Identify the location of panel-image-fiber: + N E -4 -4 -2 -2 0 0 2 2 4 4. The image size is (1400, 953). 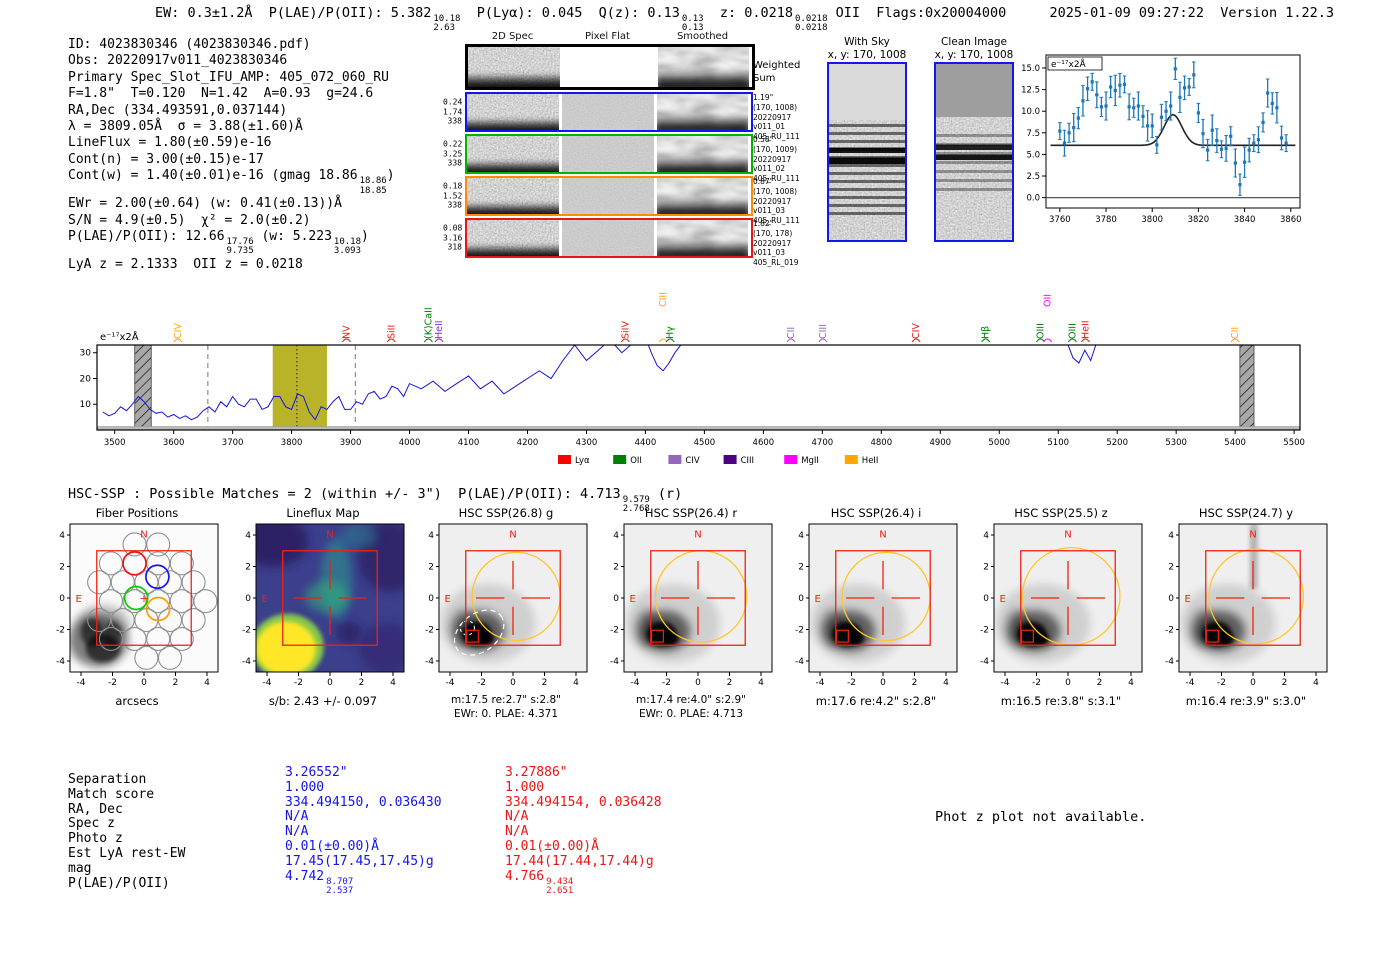
(137, 605).